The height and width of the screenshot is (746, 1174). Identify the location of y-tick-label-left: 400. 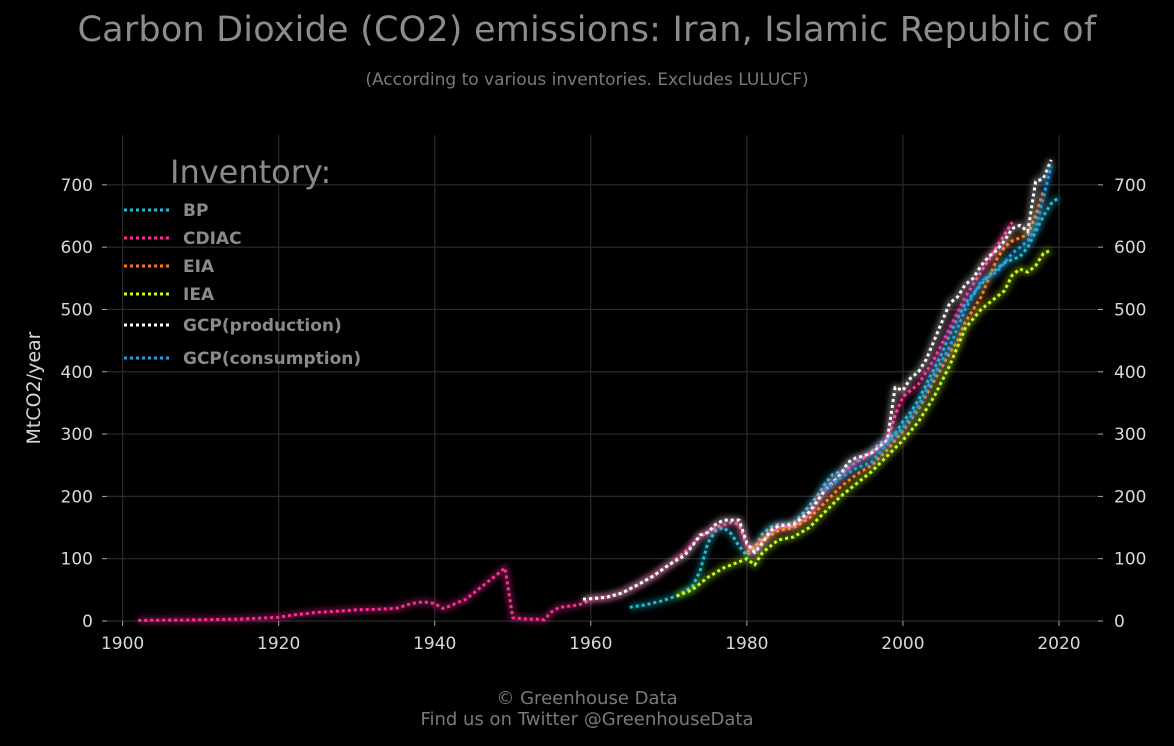
(77, 373).